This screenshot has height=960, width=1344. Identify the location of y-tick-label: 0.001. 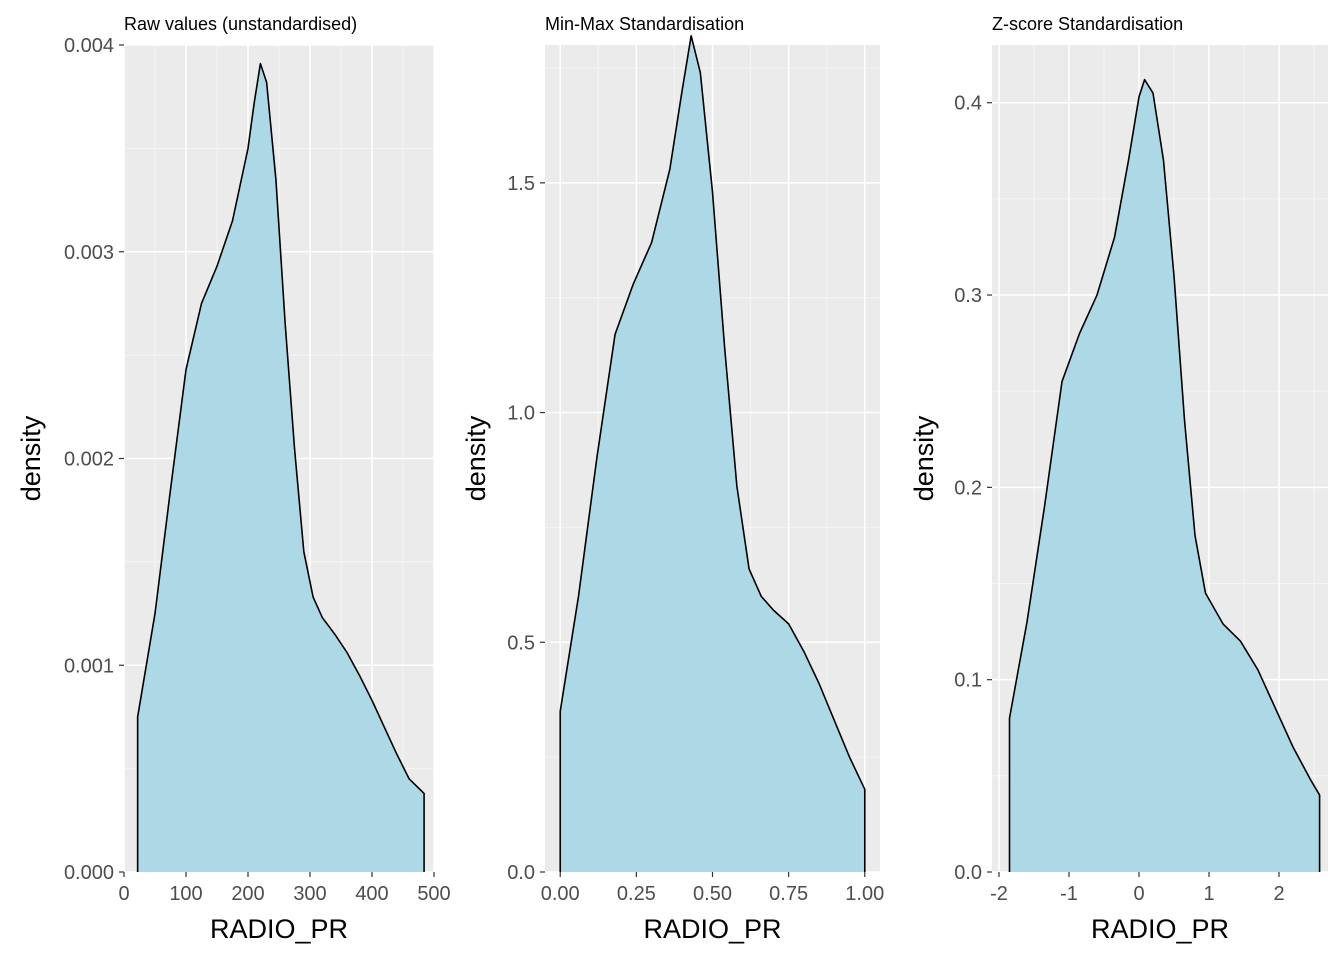
(89, 666).